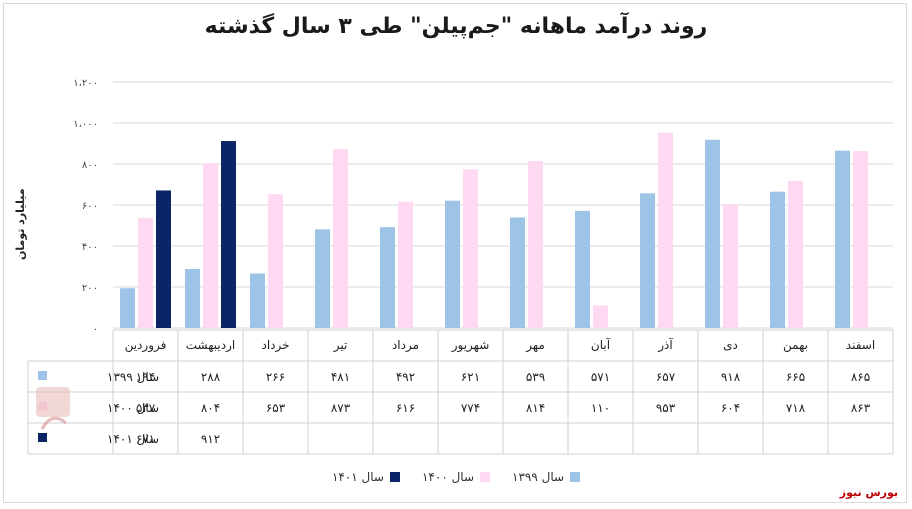  What do you see at coordinates (795, 377) in the screenshot?
I see `data-label: ۶۶۵` at bounding box center [795, 377].